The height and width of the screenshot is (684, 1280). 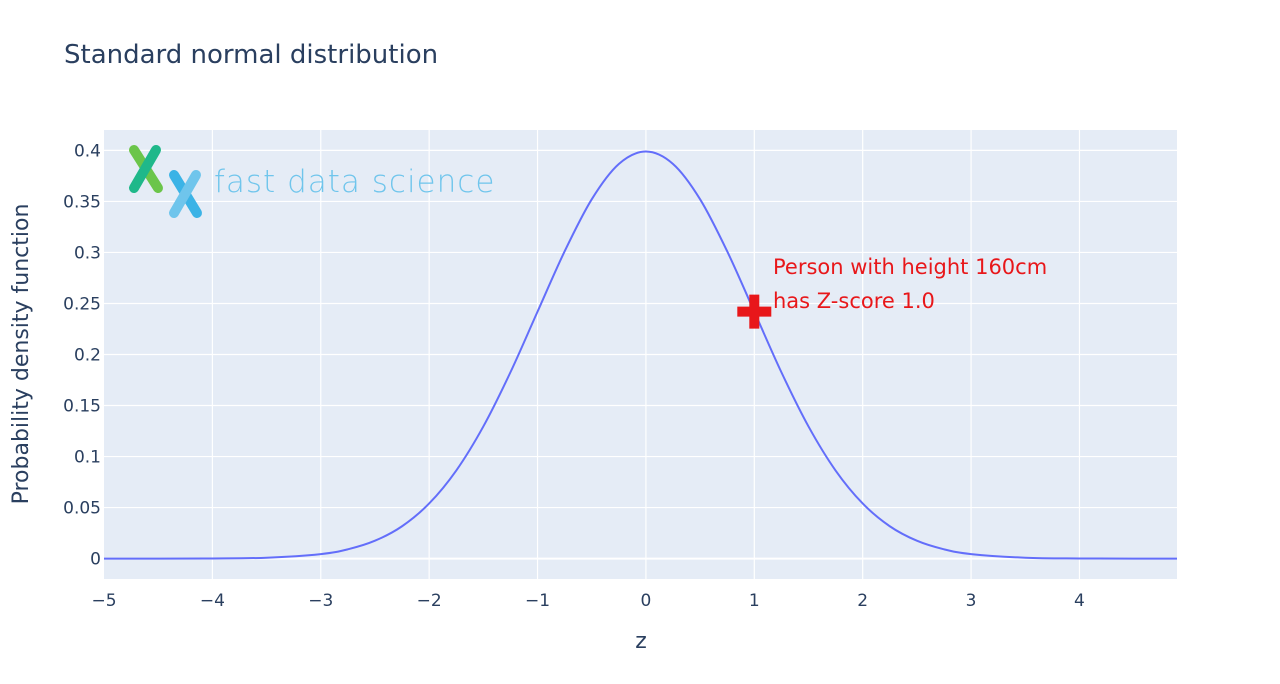 I want to click on x-tick-label: −5, so click(x=103, y=601).